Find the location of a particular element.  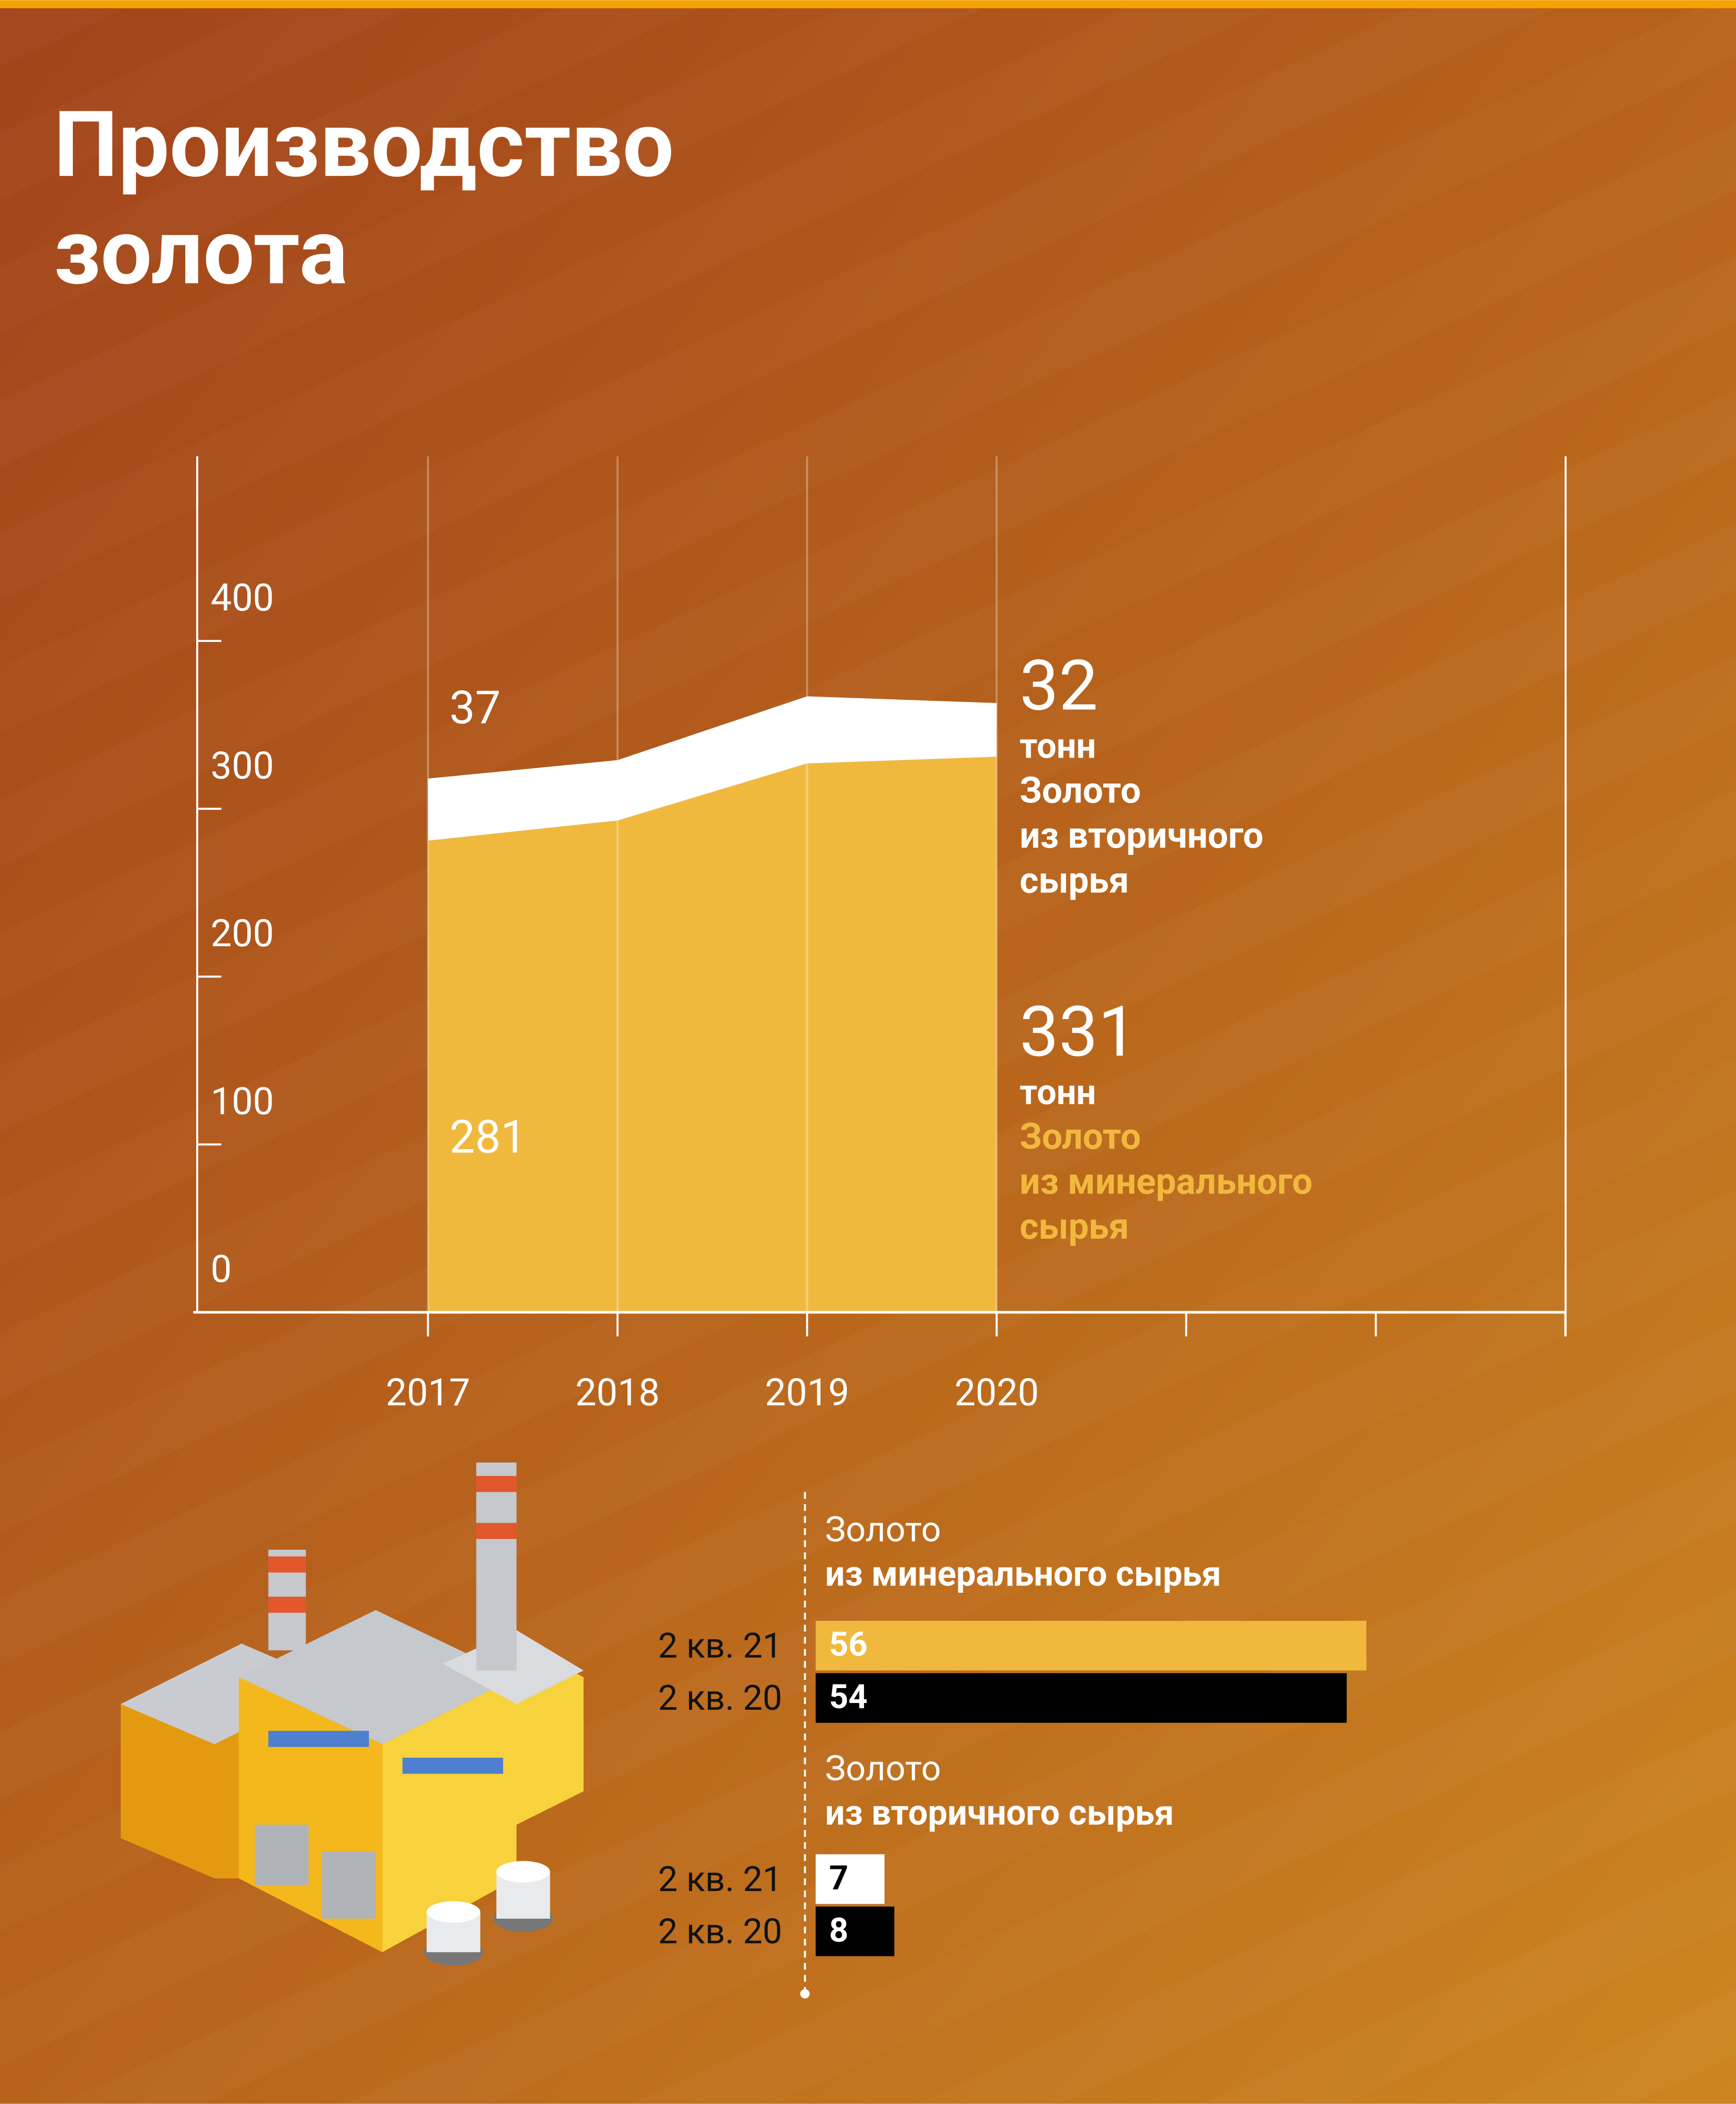

x-tick-label: 2018 is located at coordinates (618, 1393).